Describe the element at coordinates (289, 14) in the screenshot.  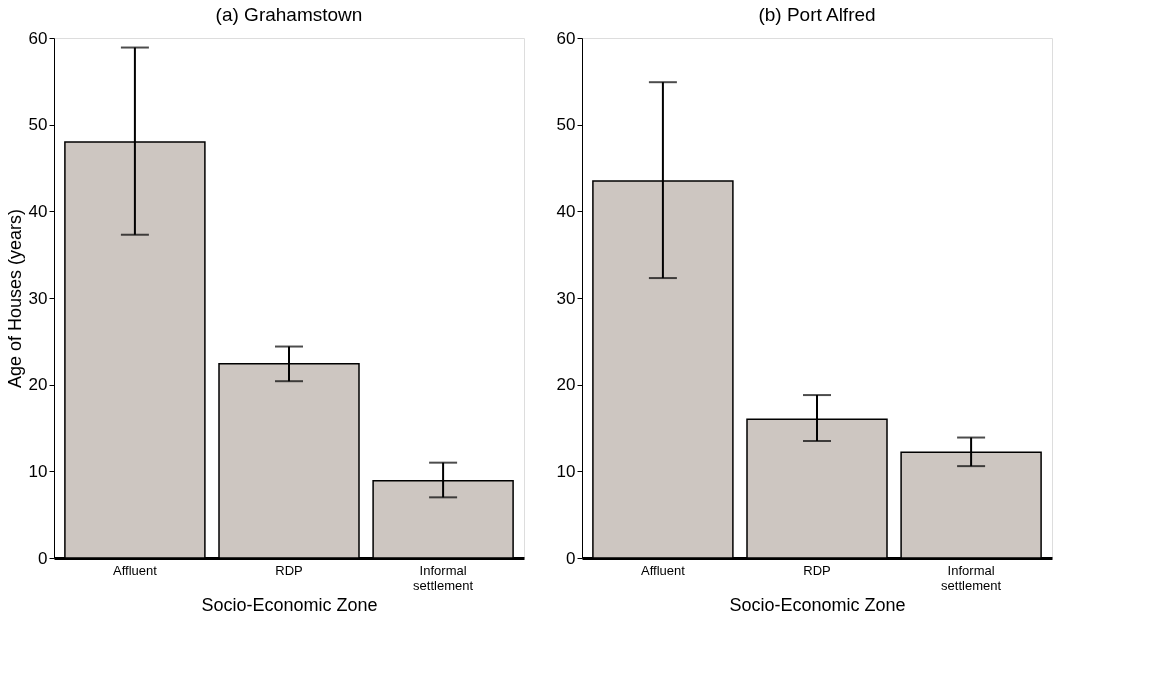
I see `chart-title: (a) Grahamstown` at that location.